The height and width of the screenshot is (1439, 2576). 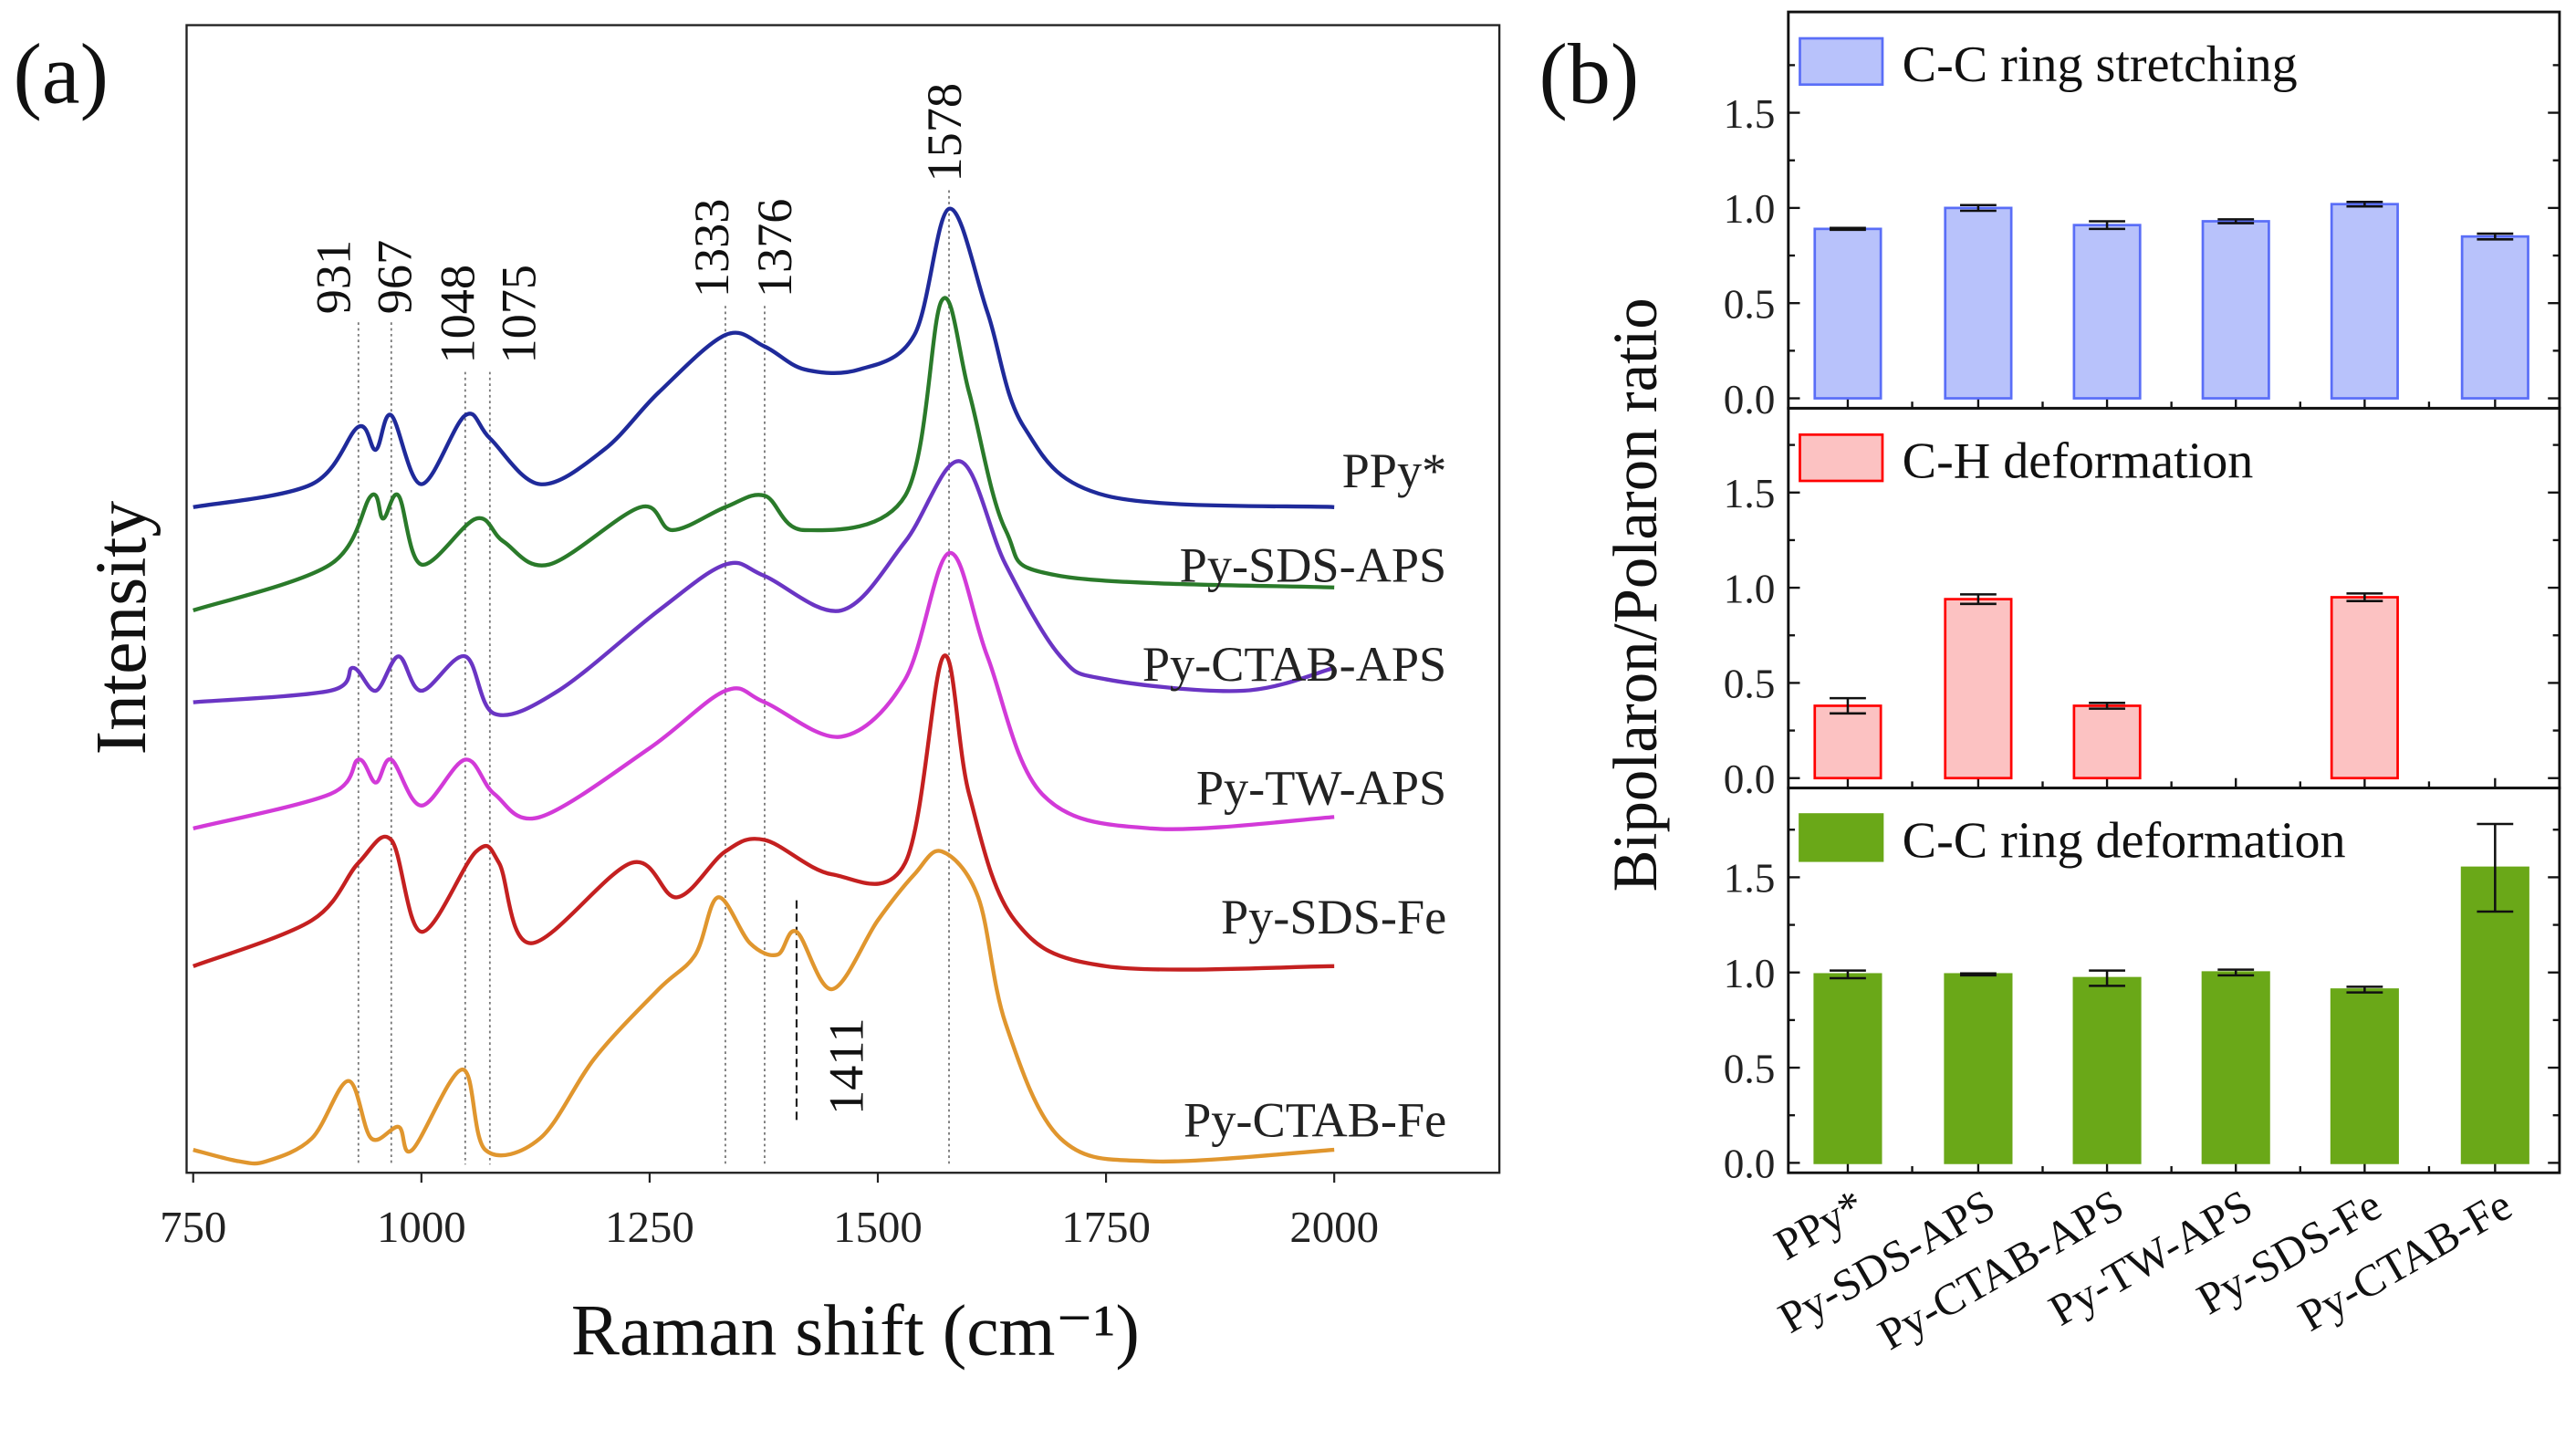 I want to click on legend-label: C-C ring stretching, so click(x=2100, y=64).